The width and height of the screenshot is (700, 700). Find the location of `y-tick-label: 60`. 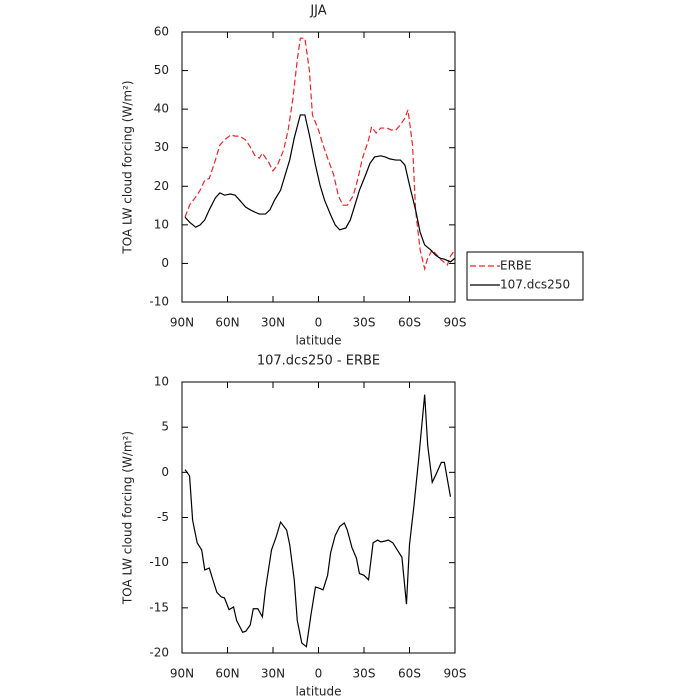

y-tick-label: 60 is located at coordinates (161, 32).